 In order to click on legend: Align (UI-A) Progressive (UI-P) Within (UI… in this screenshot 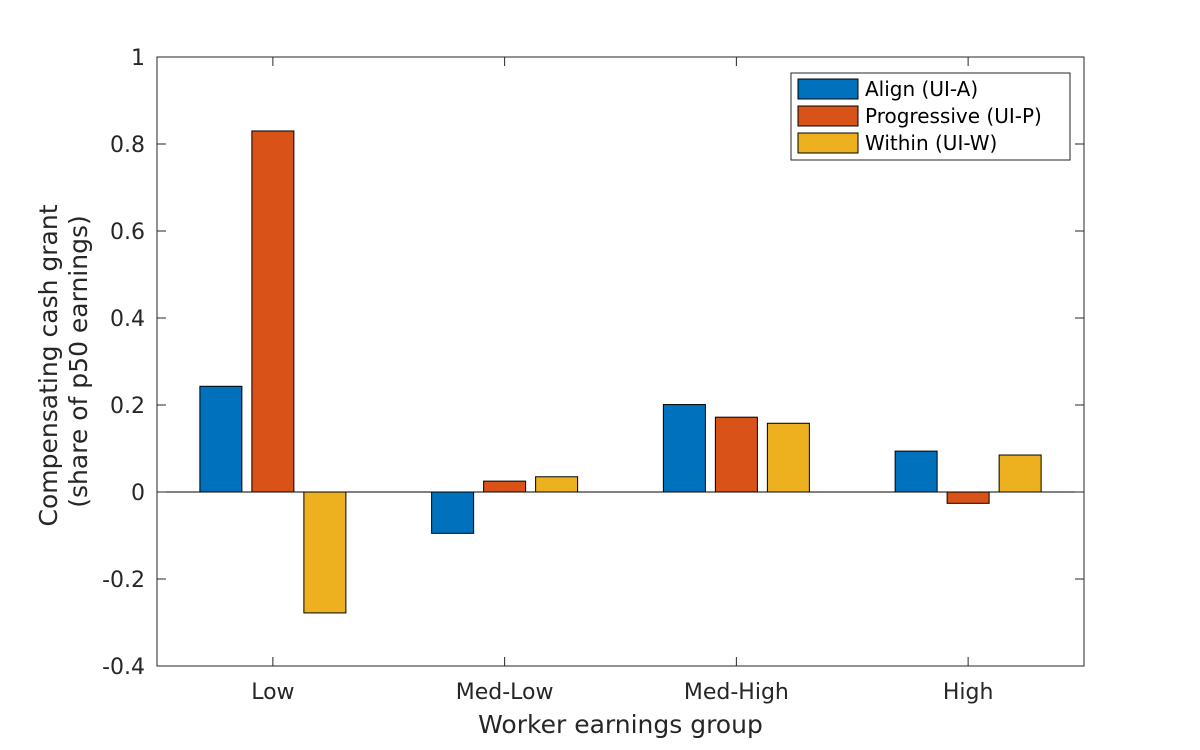, I will do `click(930, 116)`.